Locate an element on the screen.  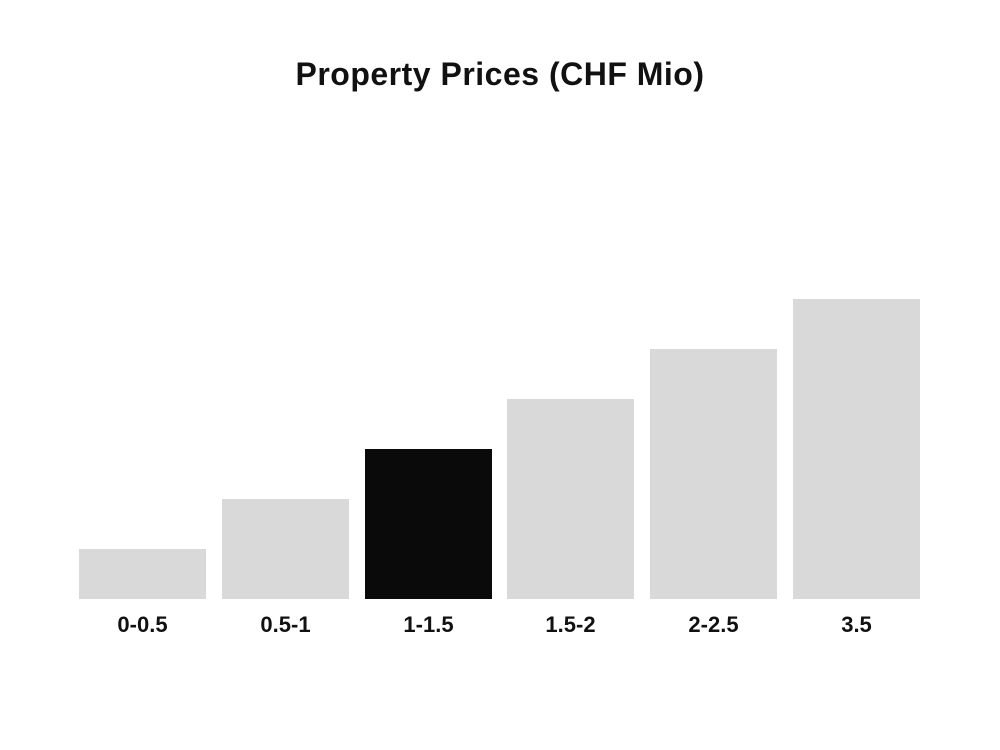
bar-label-0.5-1: 0.5-1 is located at coordinates (285, 624).